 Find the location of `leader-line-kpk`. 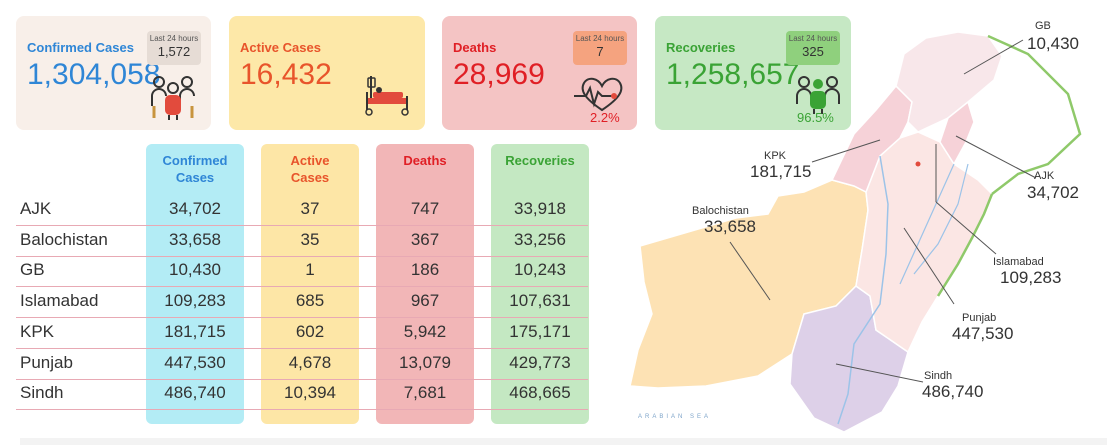

leader-line-kpk is located at coordinates (846, 151).